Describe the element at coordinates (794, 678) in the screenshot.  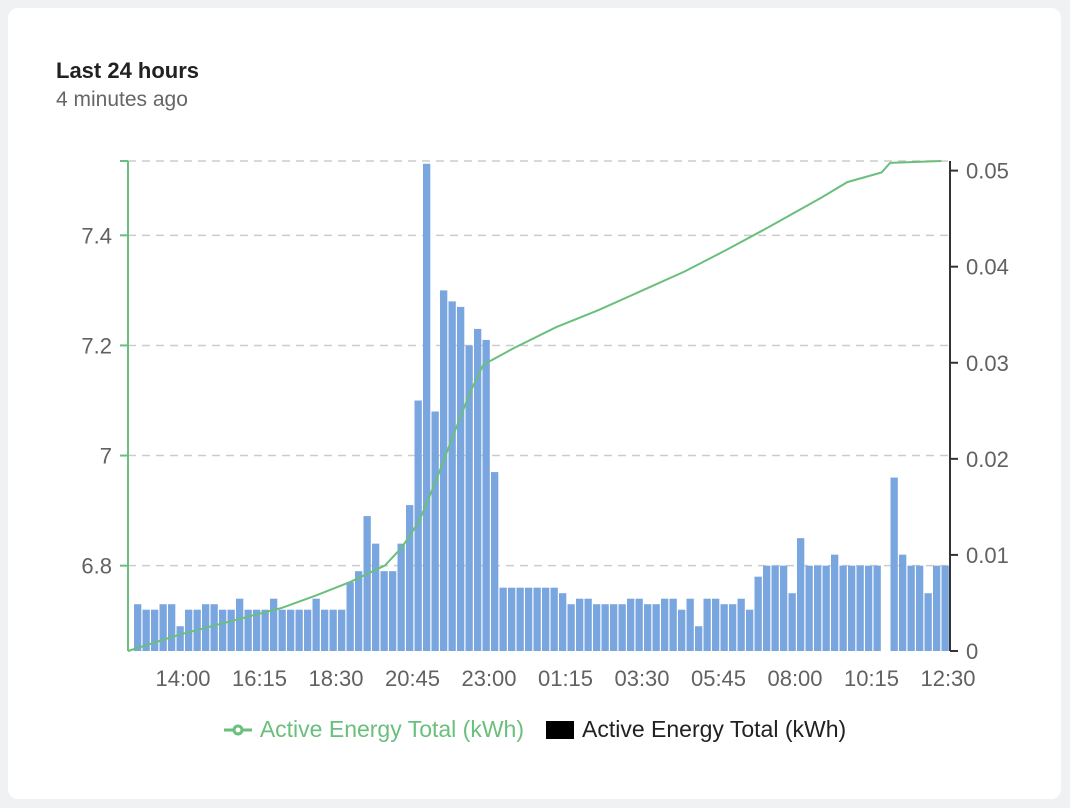
I see `x-tick-label: 08:00` at that location.